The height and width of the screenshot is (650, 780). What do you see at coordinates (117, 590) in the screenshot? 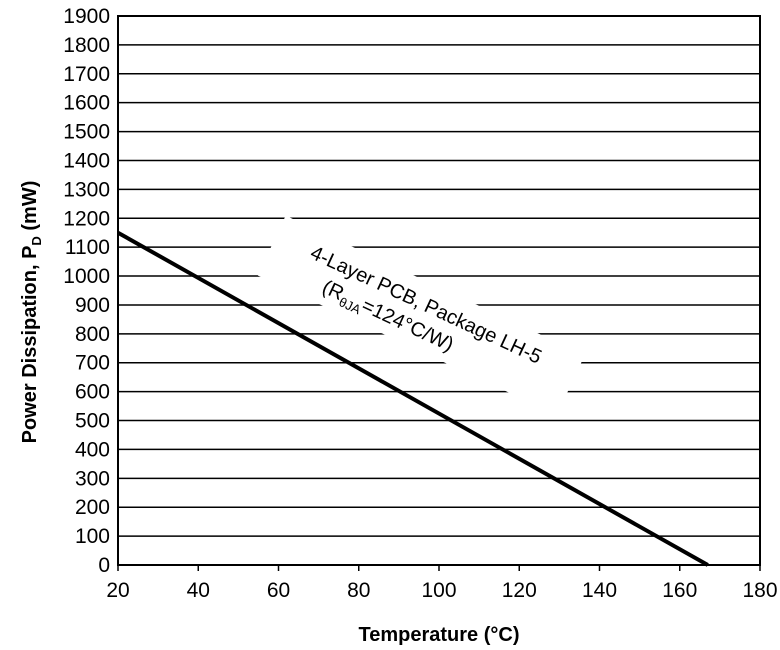
I see `x-tick-label: 20` at bounding box center [117, 590].